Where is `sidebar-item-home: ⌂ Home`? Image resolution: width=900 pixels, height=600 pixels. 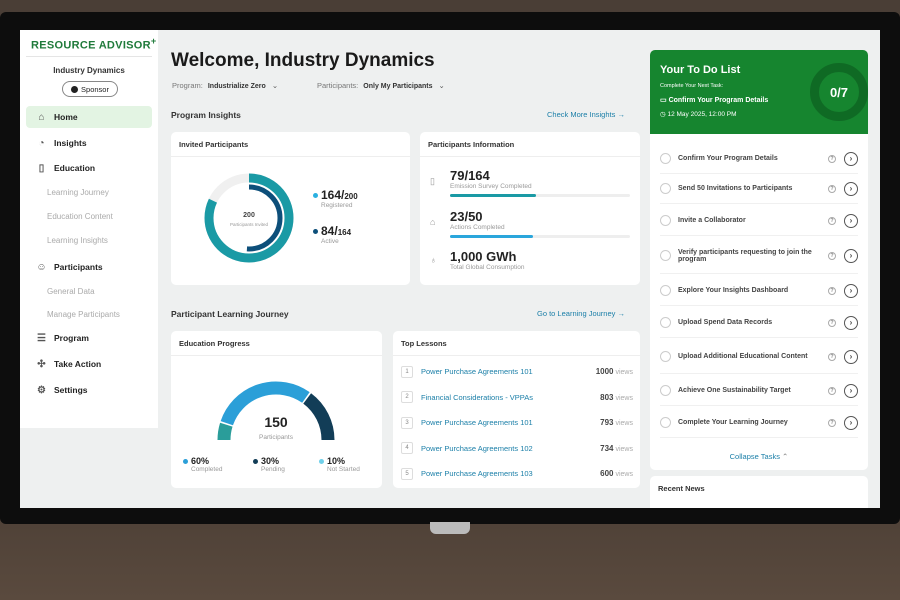 sidebar-item-home: ⌂ Home is located at coordinates (89, 117).